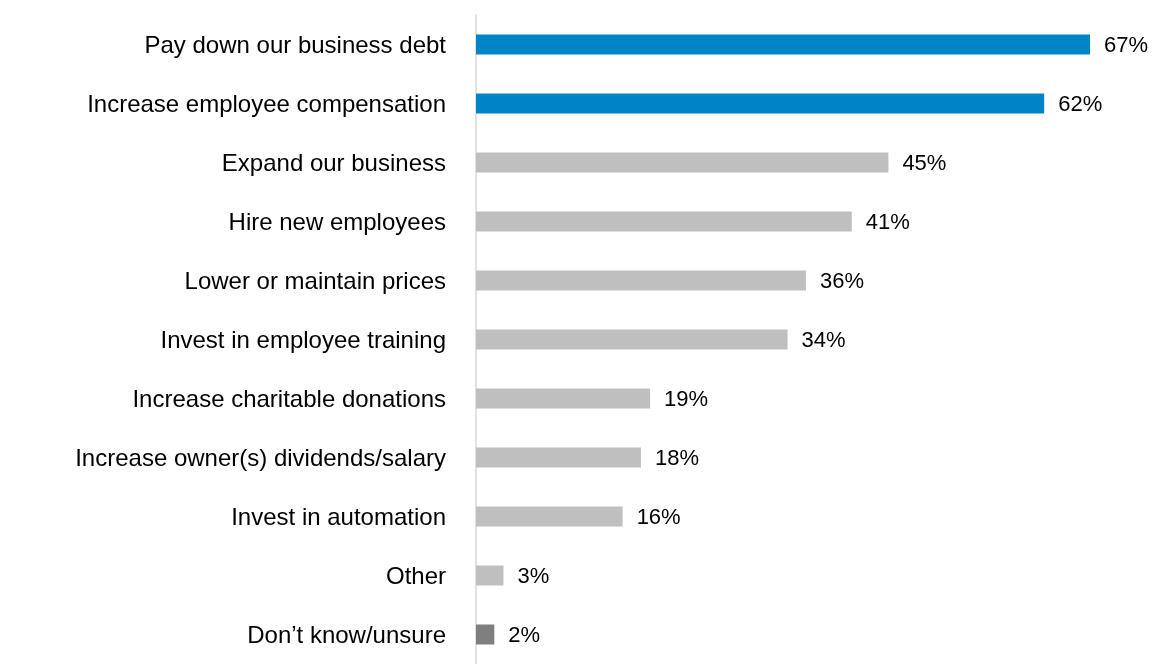 This screenshot has height=664, width=1154. Describe the element at coordinates (338, 516) in the screenshot. I see `y-tick-label: Invest in automation` at that location.